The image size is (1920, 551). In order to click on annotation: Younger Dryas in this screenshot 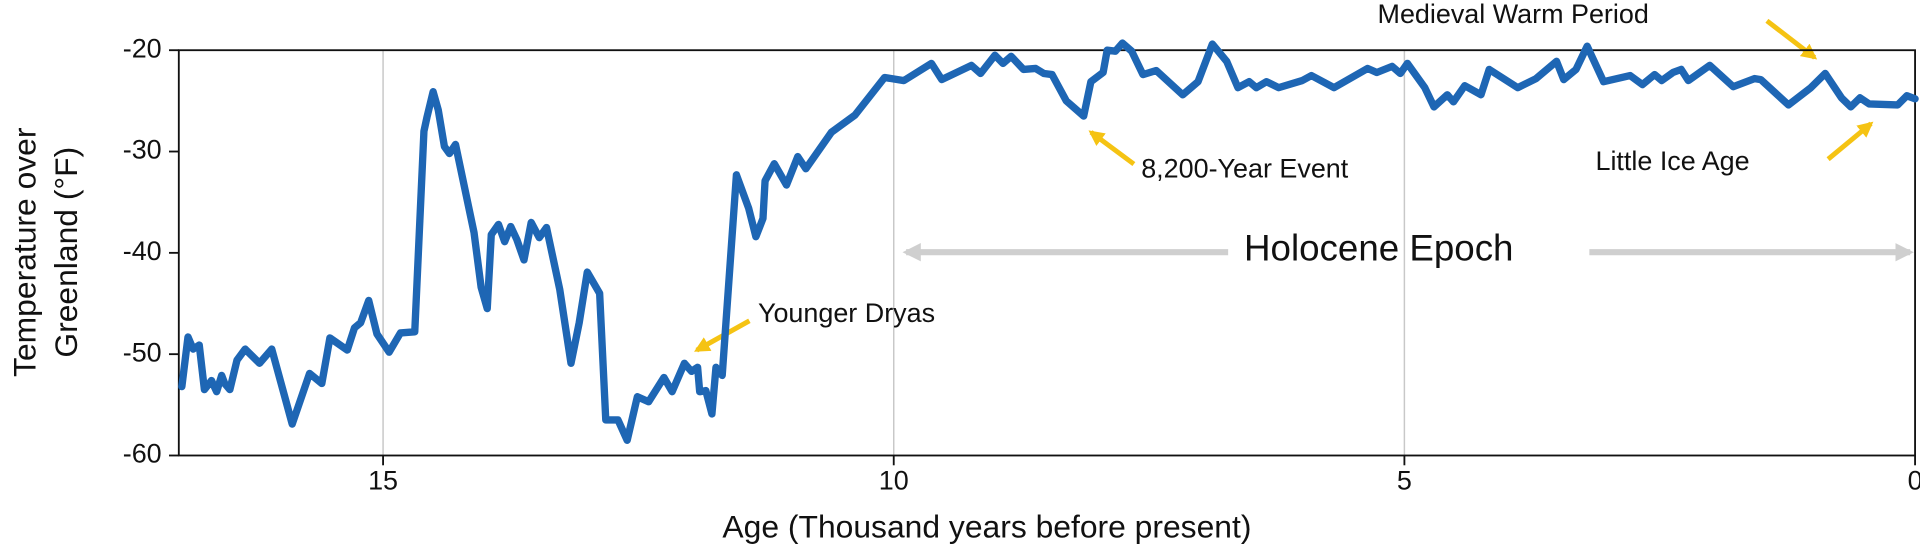, I will do `click(846, 313)`.